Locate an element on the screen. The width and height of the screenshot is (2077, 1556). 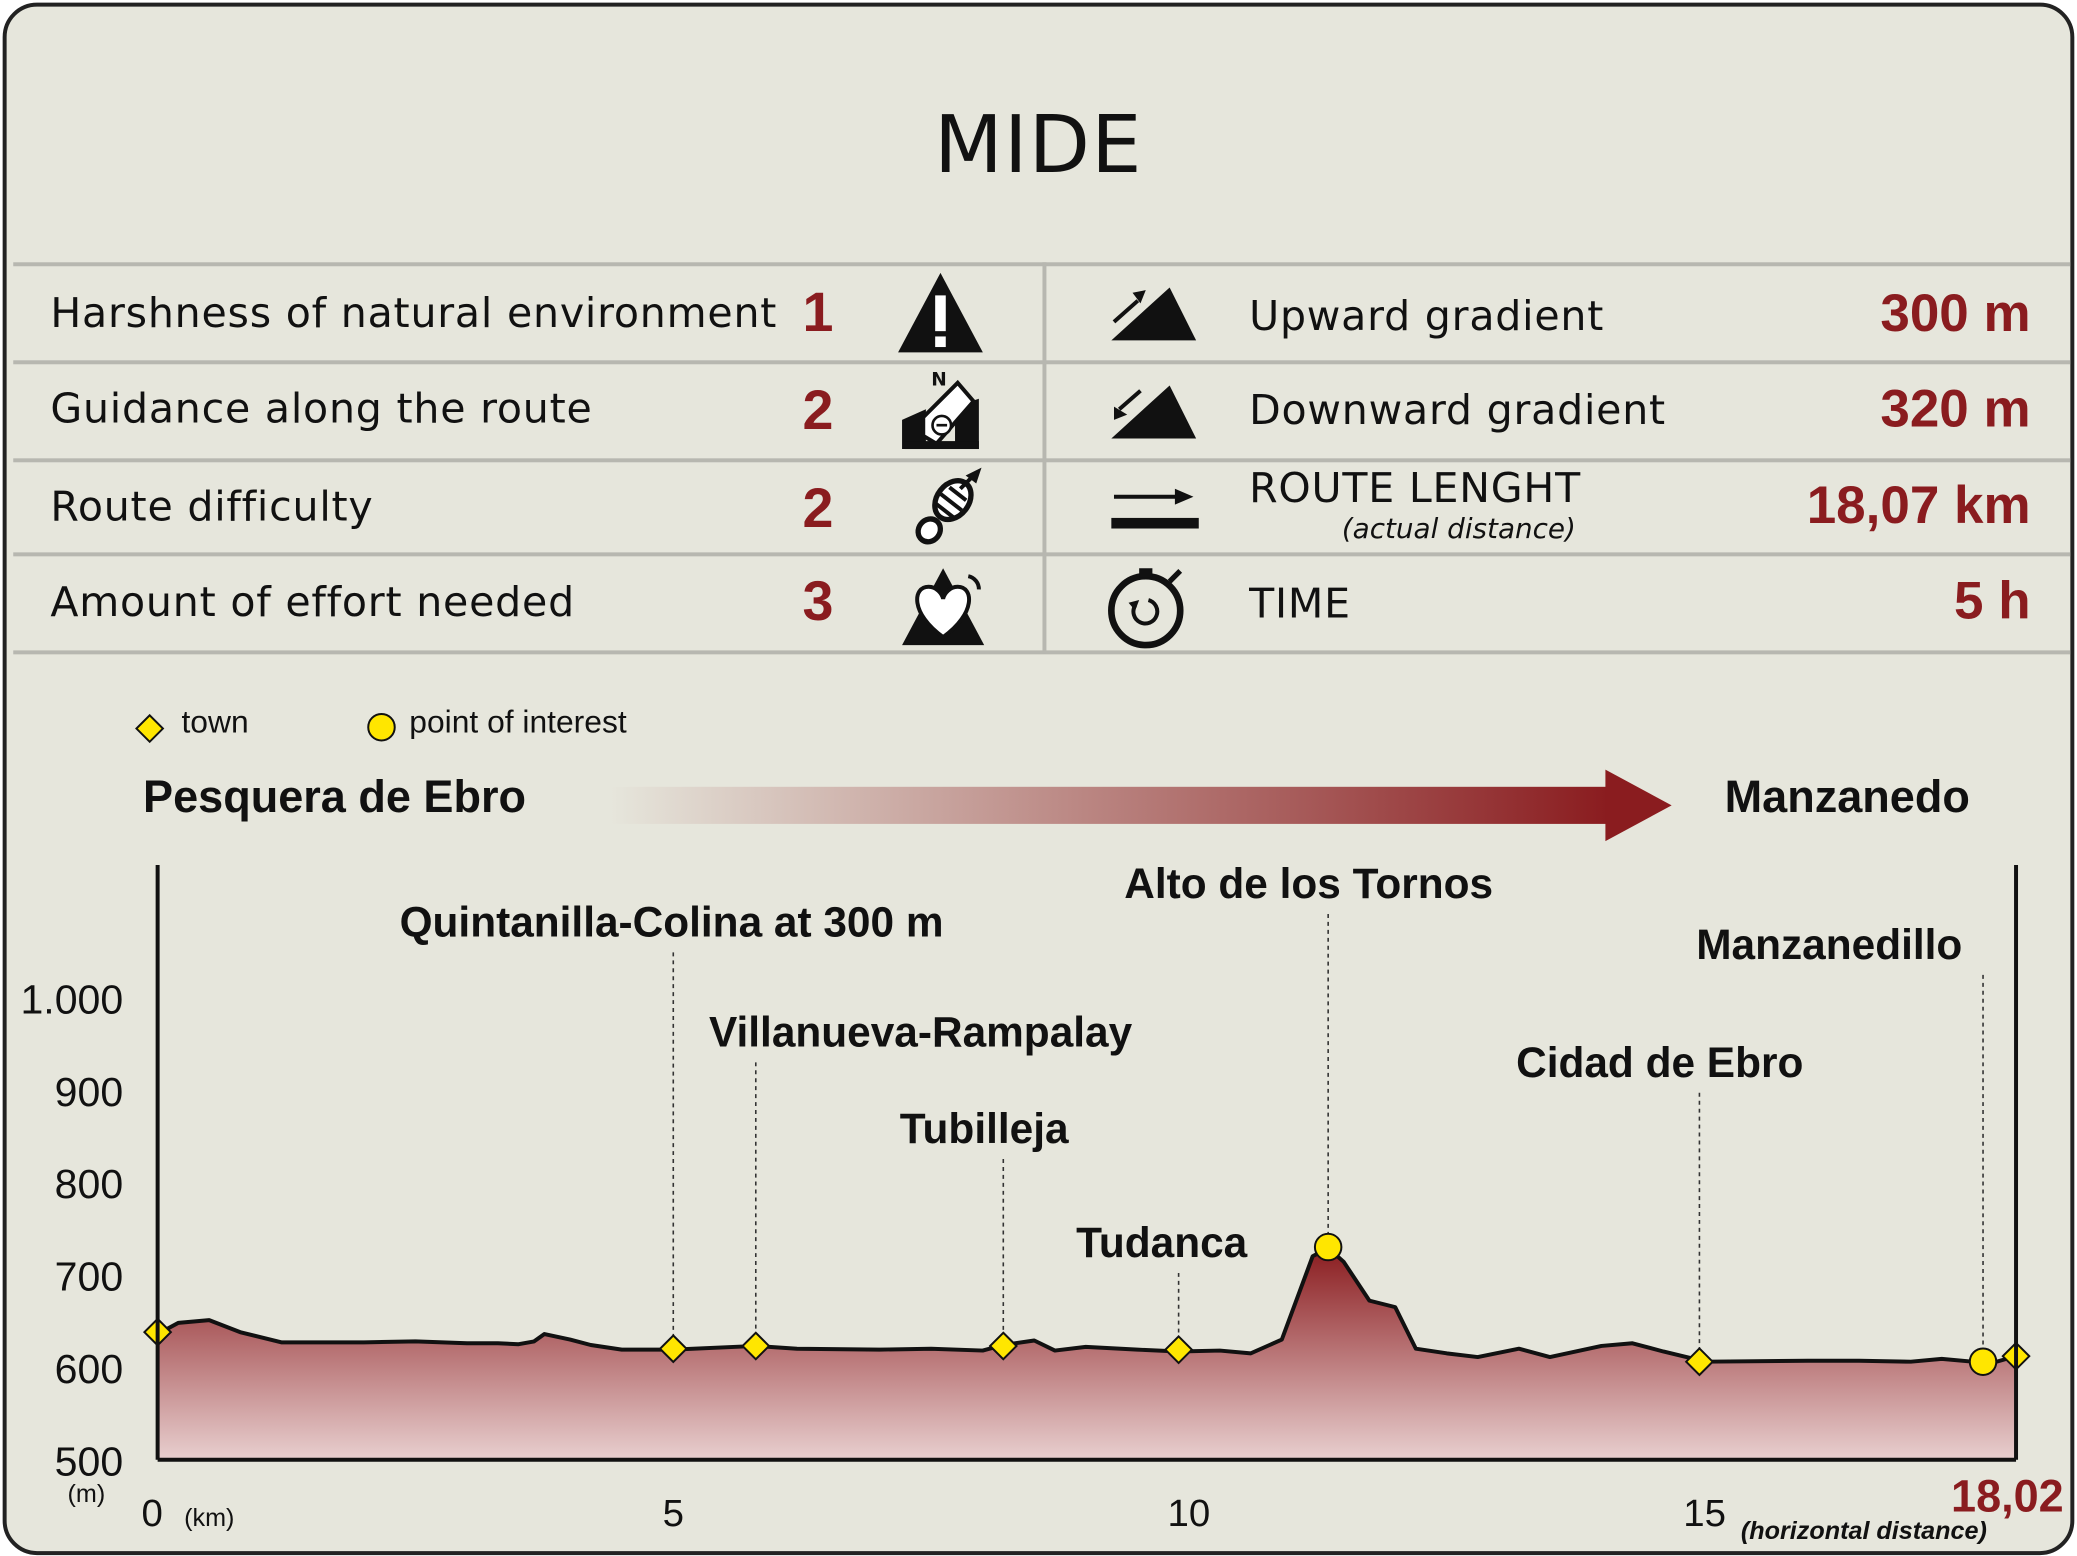
elevation-area is located at coordinates (1087, 1354).